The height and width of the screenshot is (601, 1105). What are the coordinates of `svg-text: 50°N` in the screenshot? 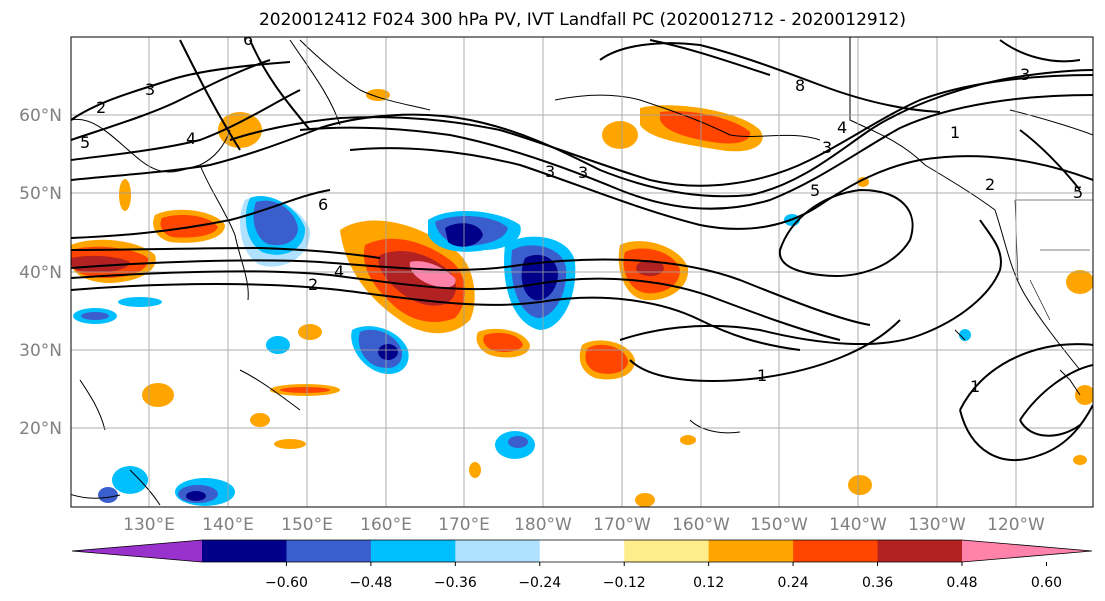 It's located at (40, 194).